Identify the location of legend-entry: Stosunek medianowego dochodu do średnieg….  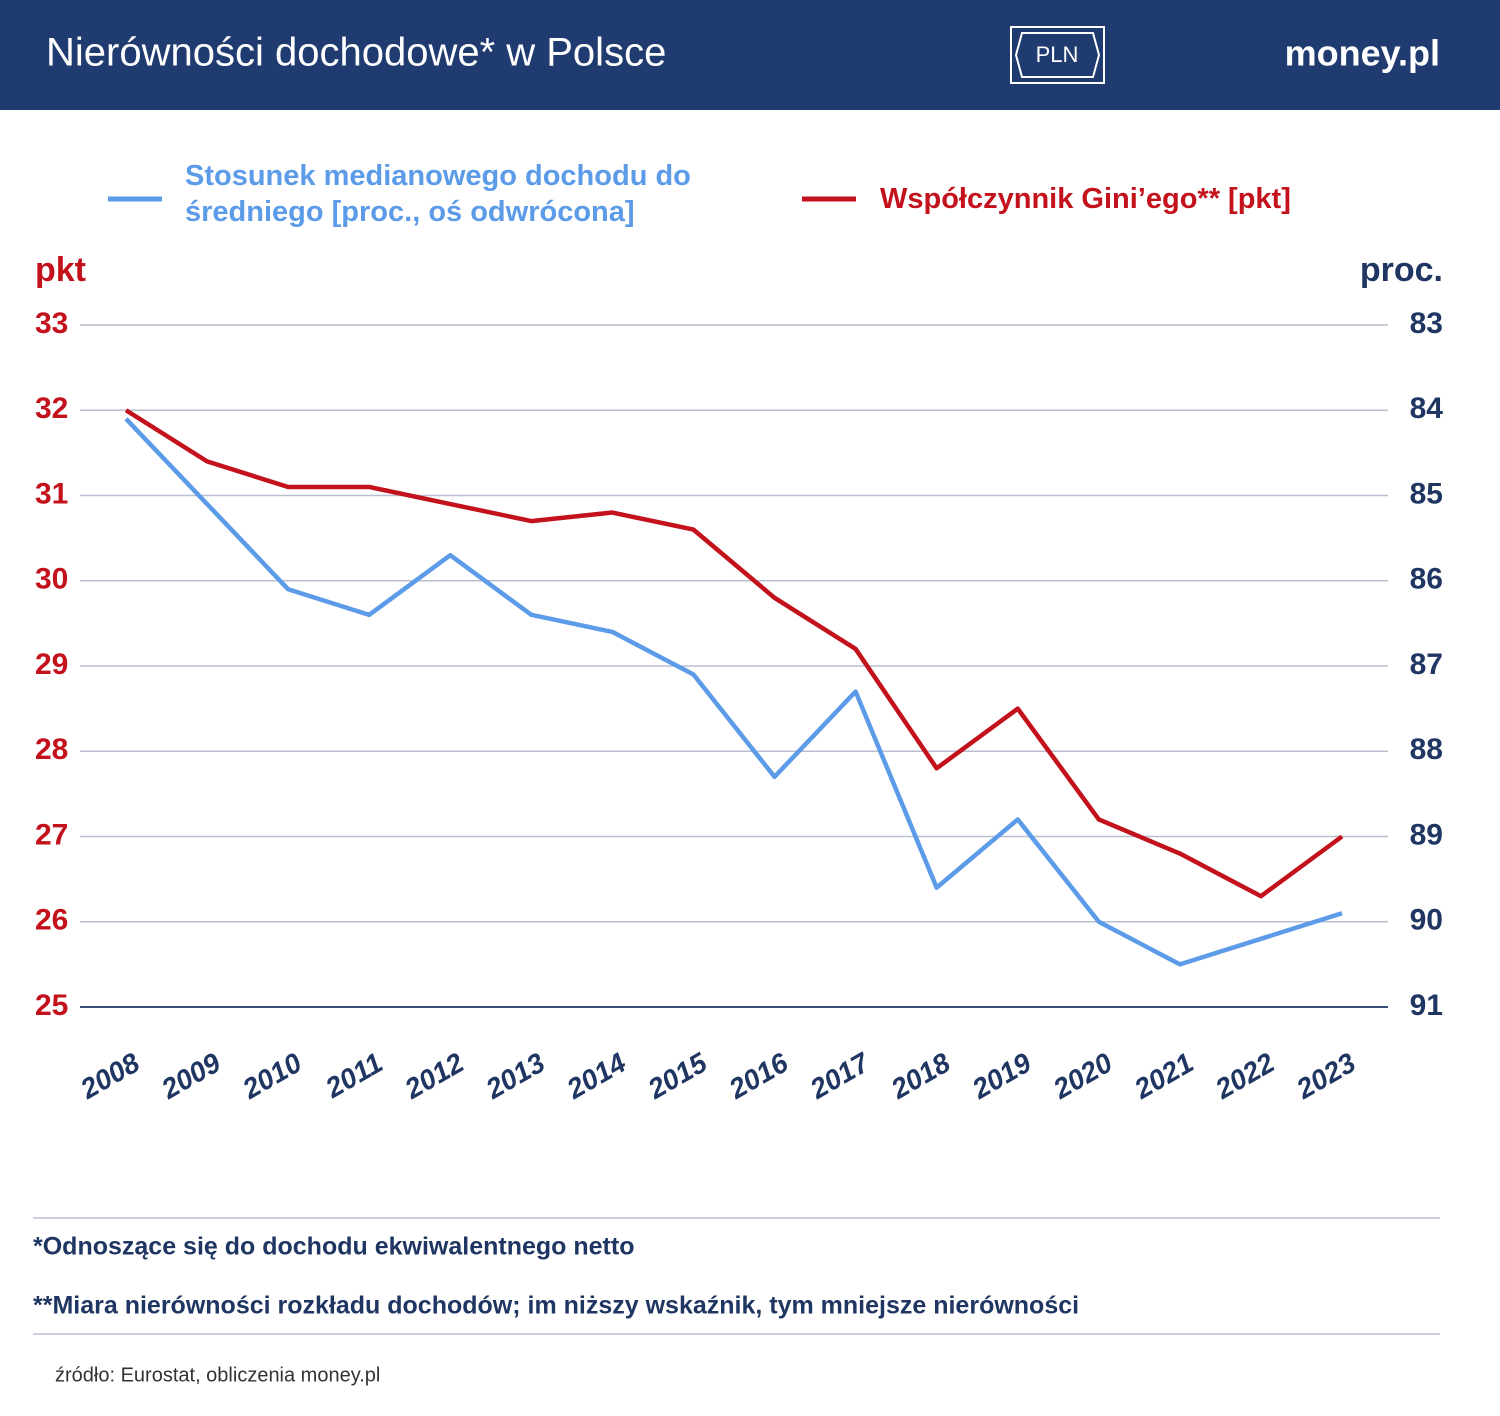
(438, 194).